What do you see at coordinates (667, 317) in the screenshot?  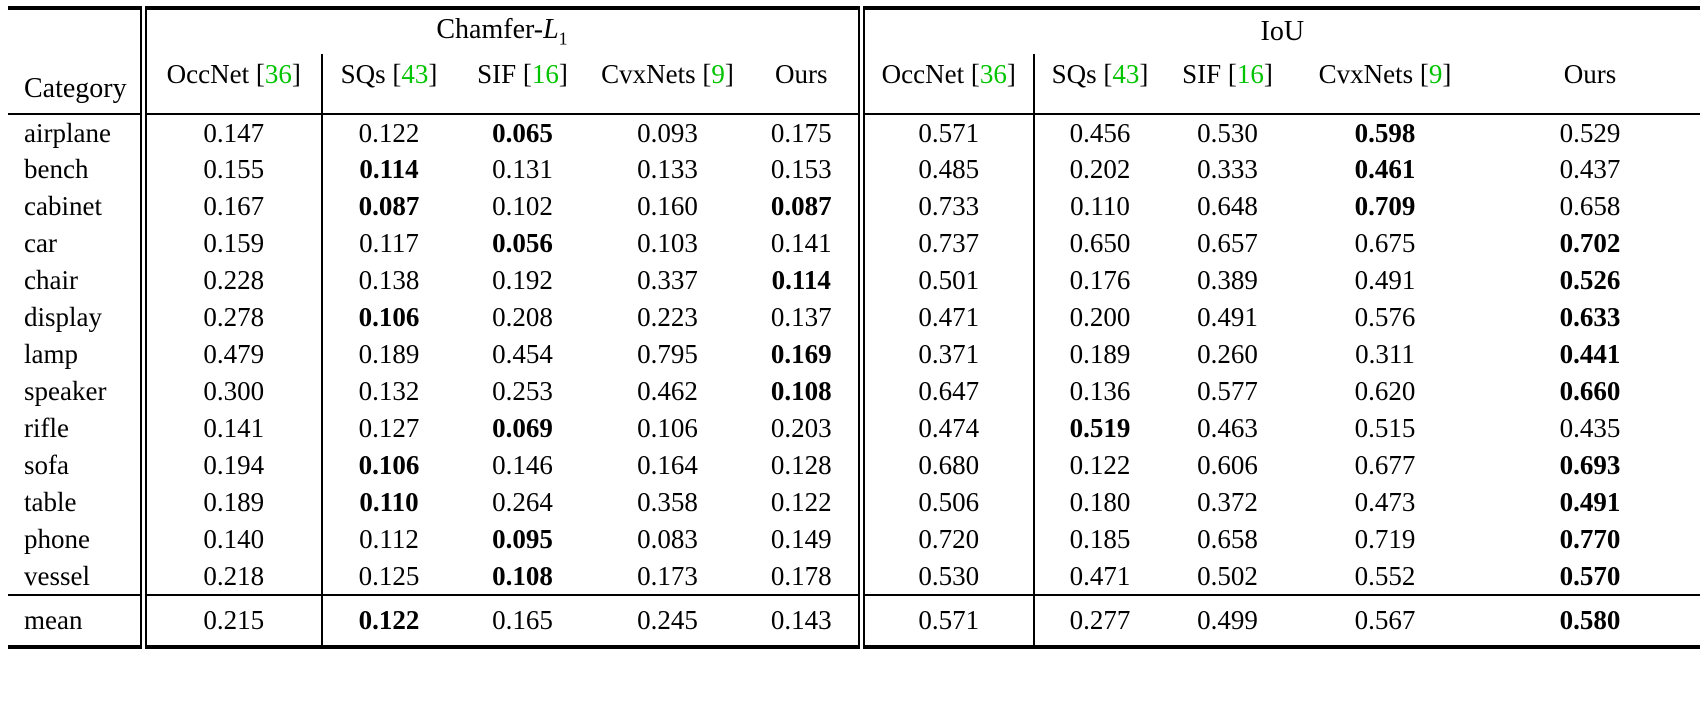 I see `value-cell: 0.223` at bounding box center [667, 317].